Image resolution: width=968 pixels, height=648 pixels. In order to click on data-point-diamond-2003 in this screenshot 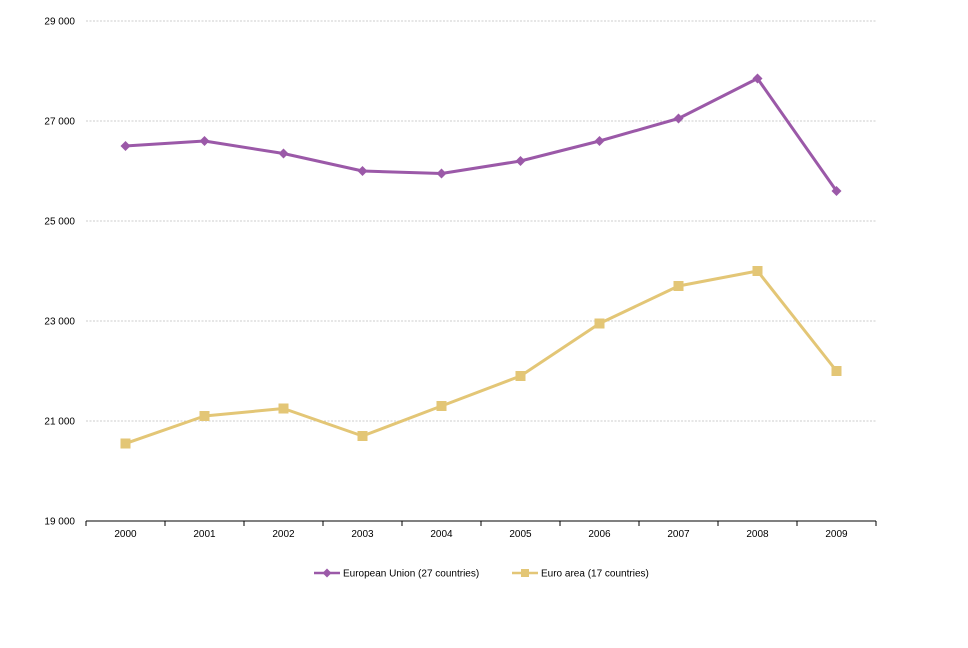, I will do `click(362, 171)`.